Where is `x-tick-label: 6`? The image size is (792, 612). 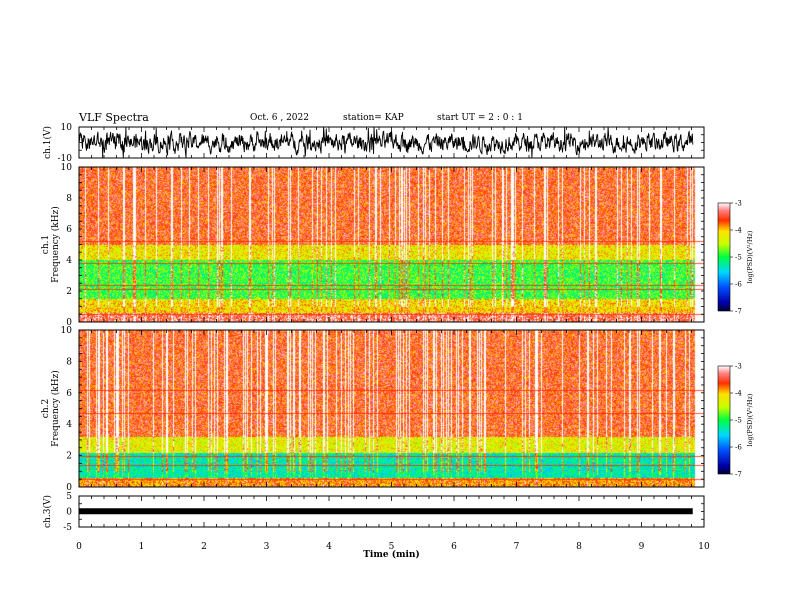
x-tick-label: 6 is located at coordinates (454, 547).